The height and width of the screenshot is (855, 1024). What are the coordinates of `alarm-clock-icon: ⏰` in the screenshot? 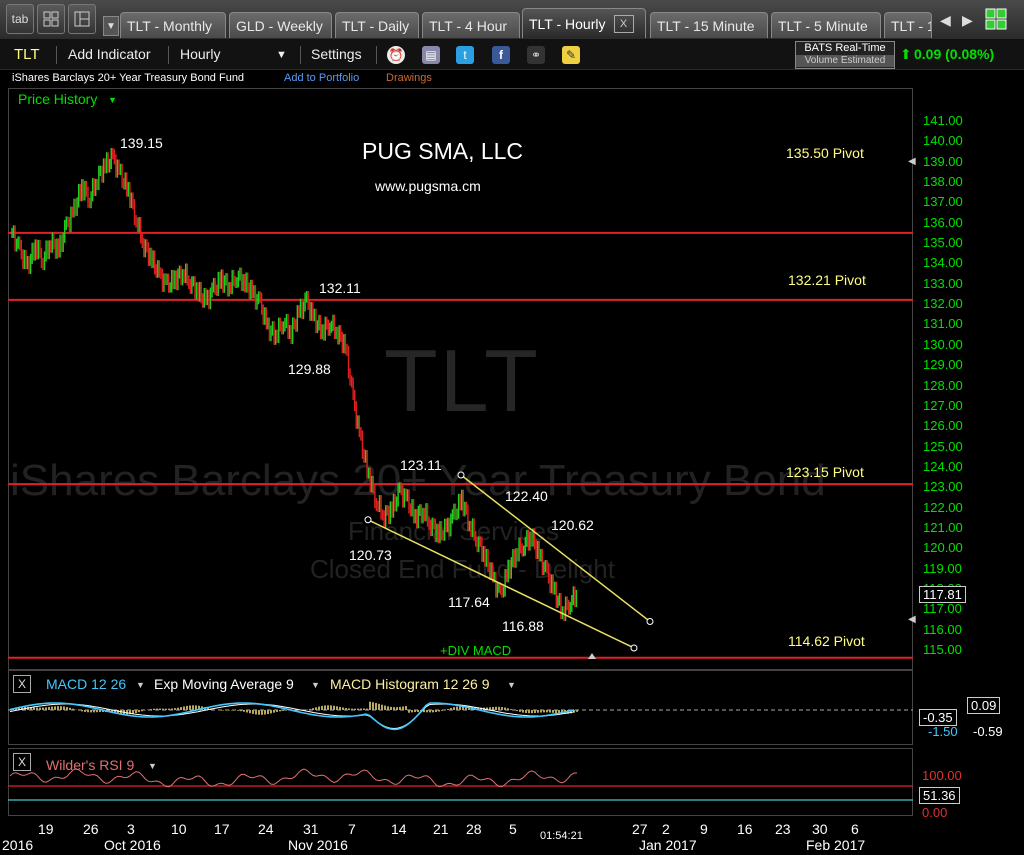 It's located at (396, 55).